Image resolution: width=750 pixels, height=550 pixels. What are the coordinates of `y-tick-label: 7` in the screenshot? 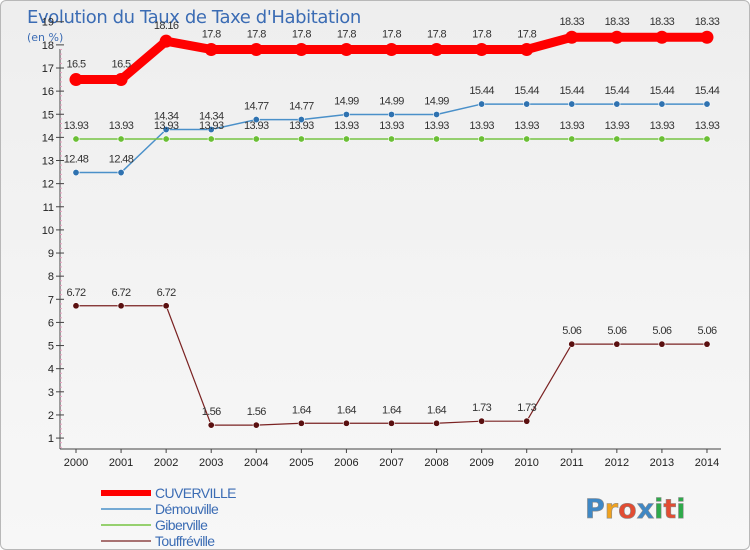 It's located at (51, 300).